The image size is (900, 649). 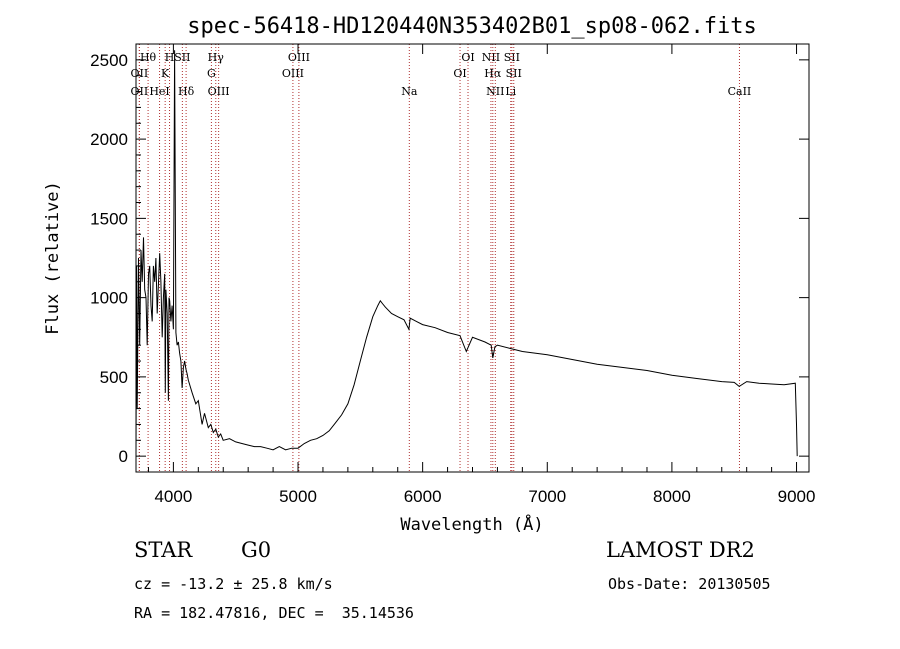 What do you see at coordinates (173, 496) in the screenshot?
I see `x-tick-label: 4000` at bounding box center [173, 496].